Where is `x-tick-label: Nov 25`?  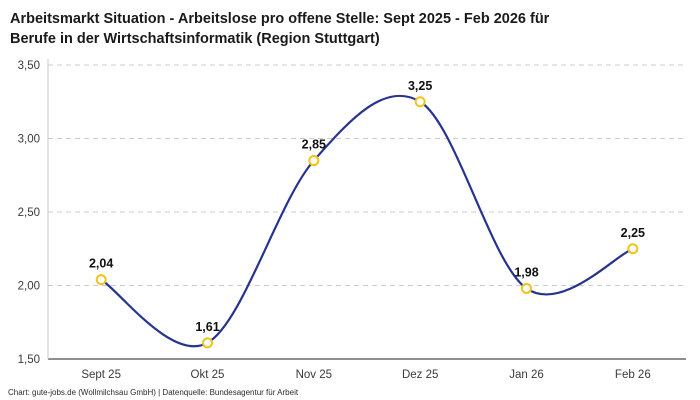
x-tick-label: Nov 25 is located at coordinates (314, 375).